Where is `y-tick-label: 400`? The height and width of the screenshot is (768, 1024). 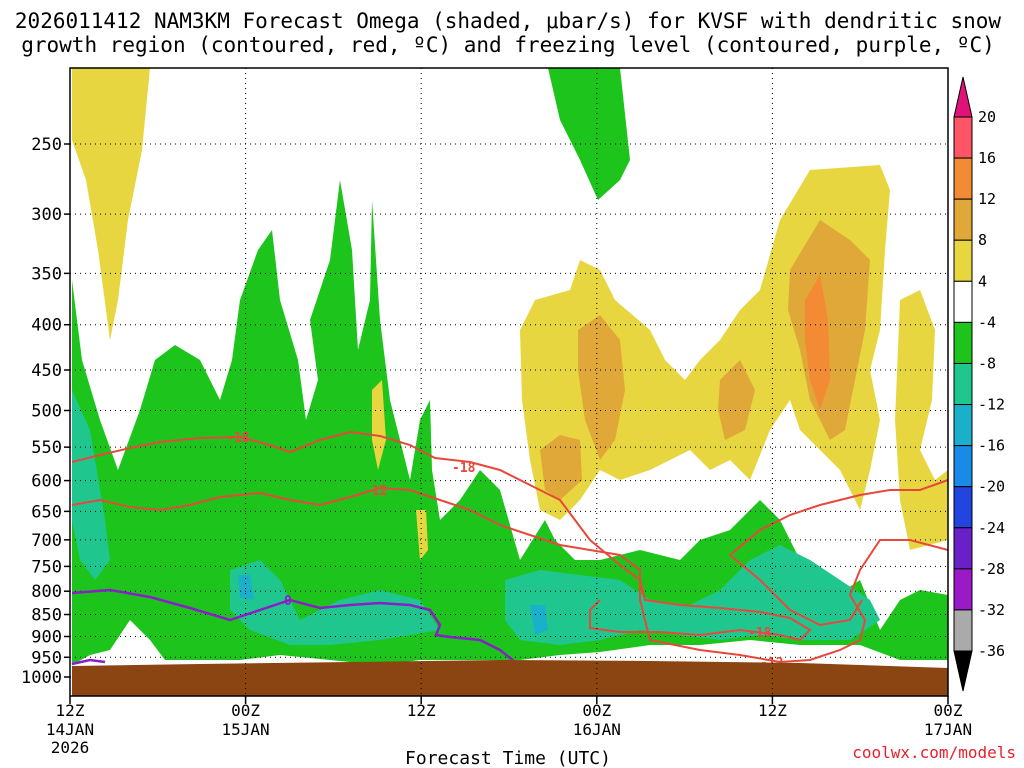 y-tick-label: 400 is located at coordinates (46, 326).